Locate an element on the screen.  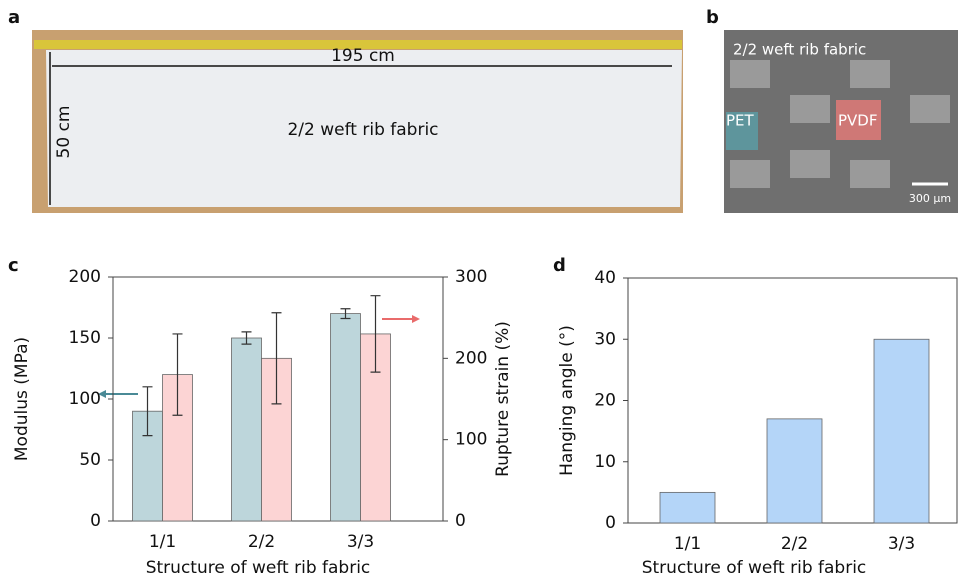
pvdf-label: PVDF is located at coordinates (858, 121).